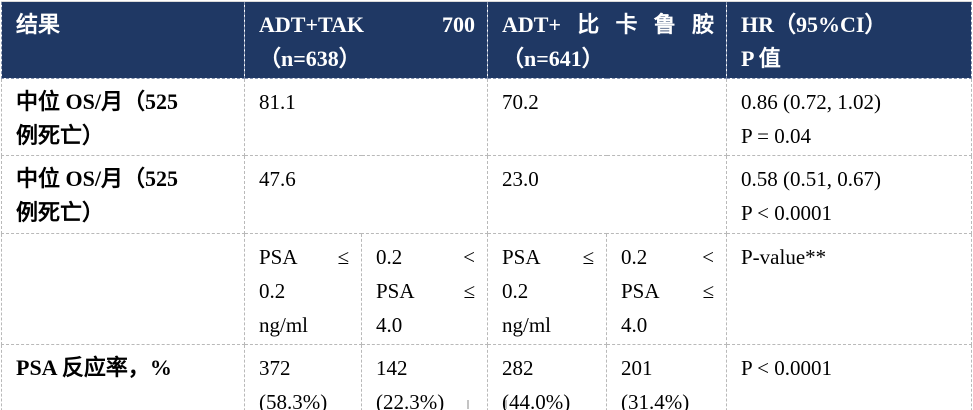  Describe the element at coordinates (547, 377) in the screenshot. I see `cell-psa-response-bic-low: 282 (44.0%)` at that location.